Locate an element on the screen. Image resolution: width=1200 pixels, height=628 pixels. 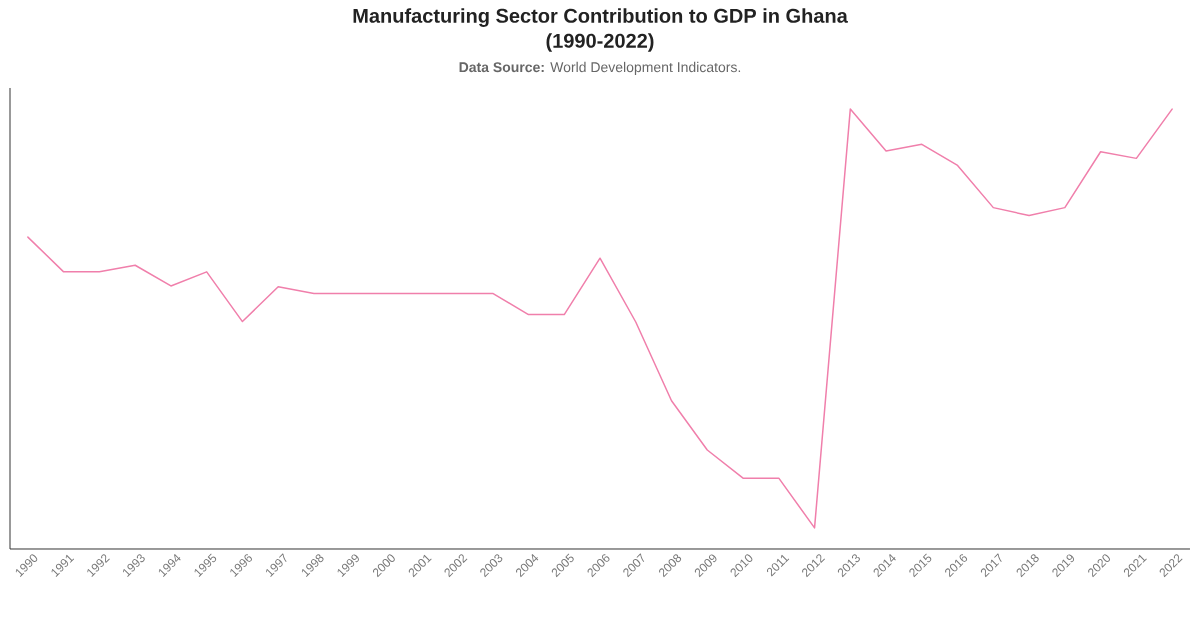
chart-title: Manufacturing Sector Contribution to GDP in Ghana (1990-2022) is located at coordinates (600, 30).